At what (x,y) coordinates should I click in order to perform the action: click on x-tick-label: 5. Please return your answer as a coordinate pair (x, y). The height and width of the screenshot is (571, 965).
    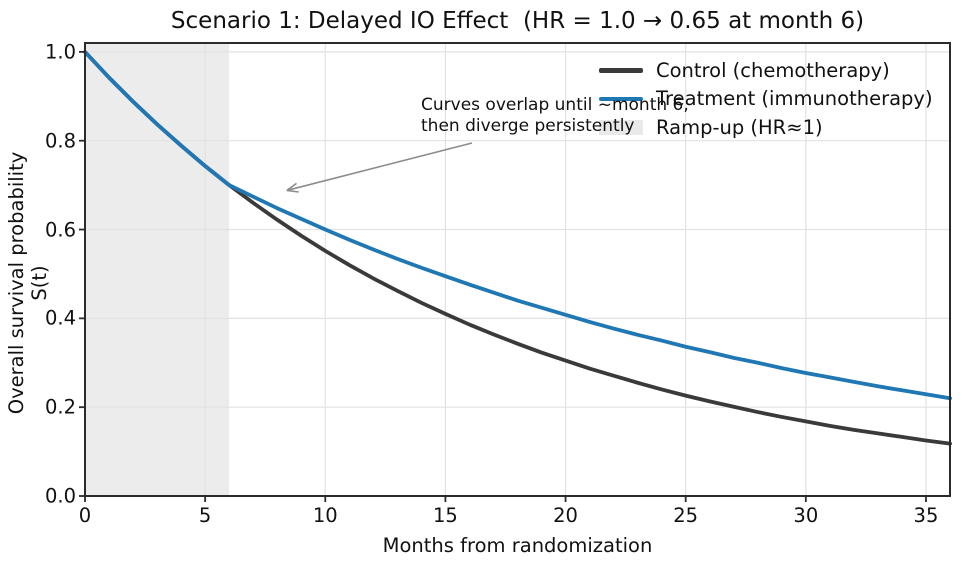
    Looking at the image, I should click on (205, 515).